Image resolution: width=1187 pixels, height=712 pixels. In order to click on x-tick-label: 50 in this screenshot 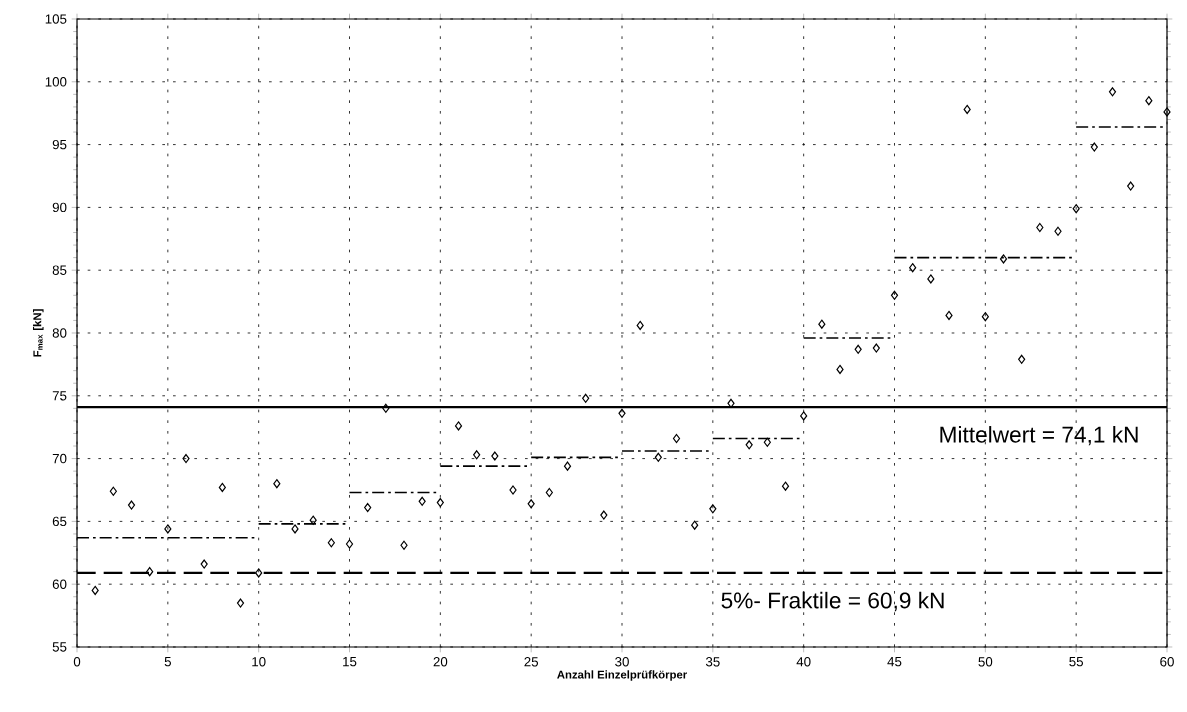, I will do `click(985, 662)`.